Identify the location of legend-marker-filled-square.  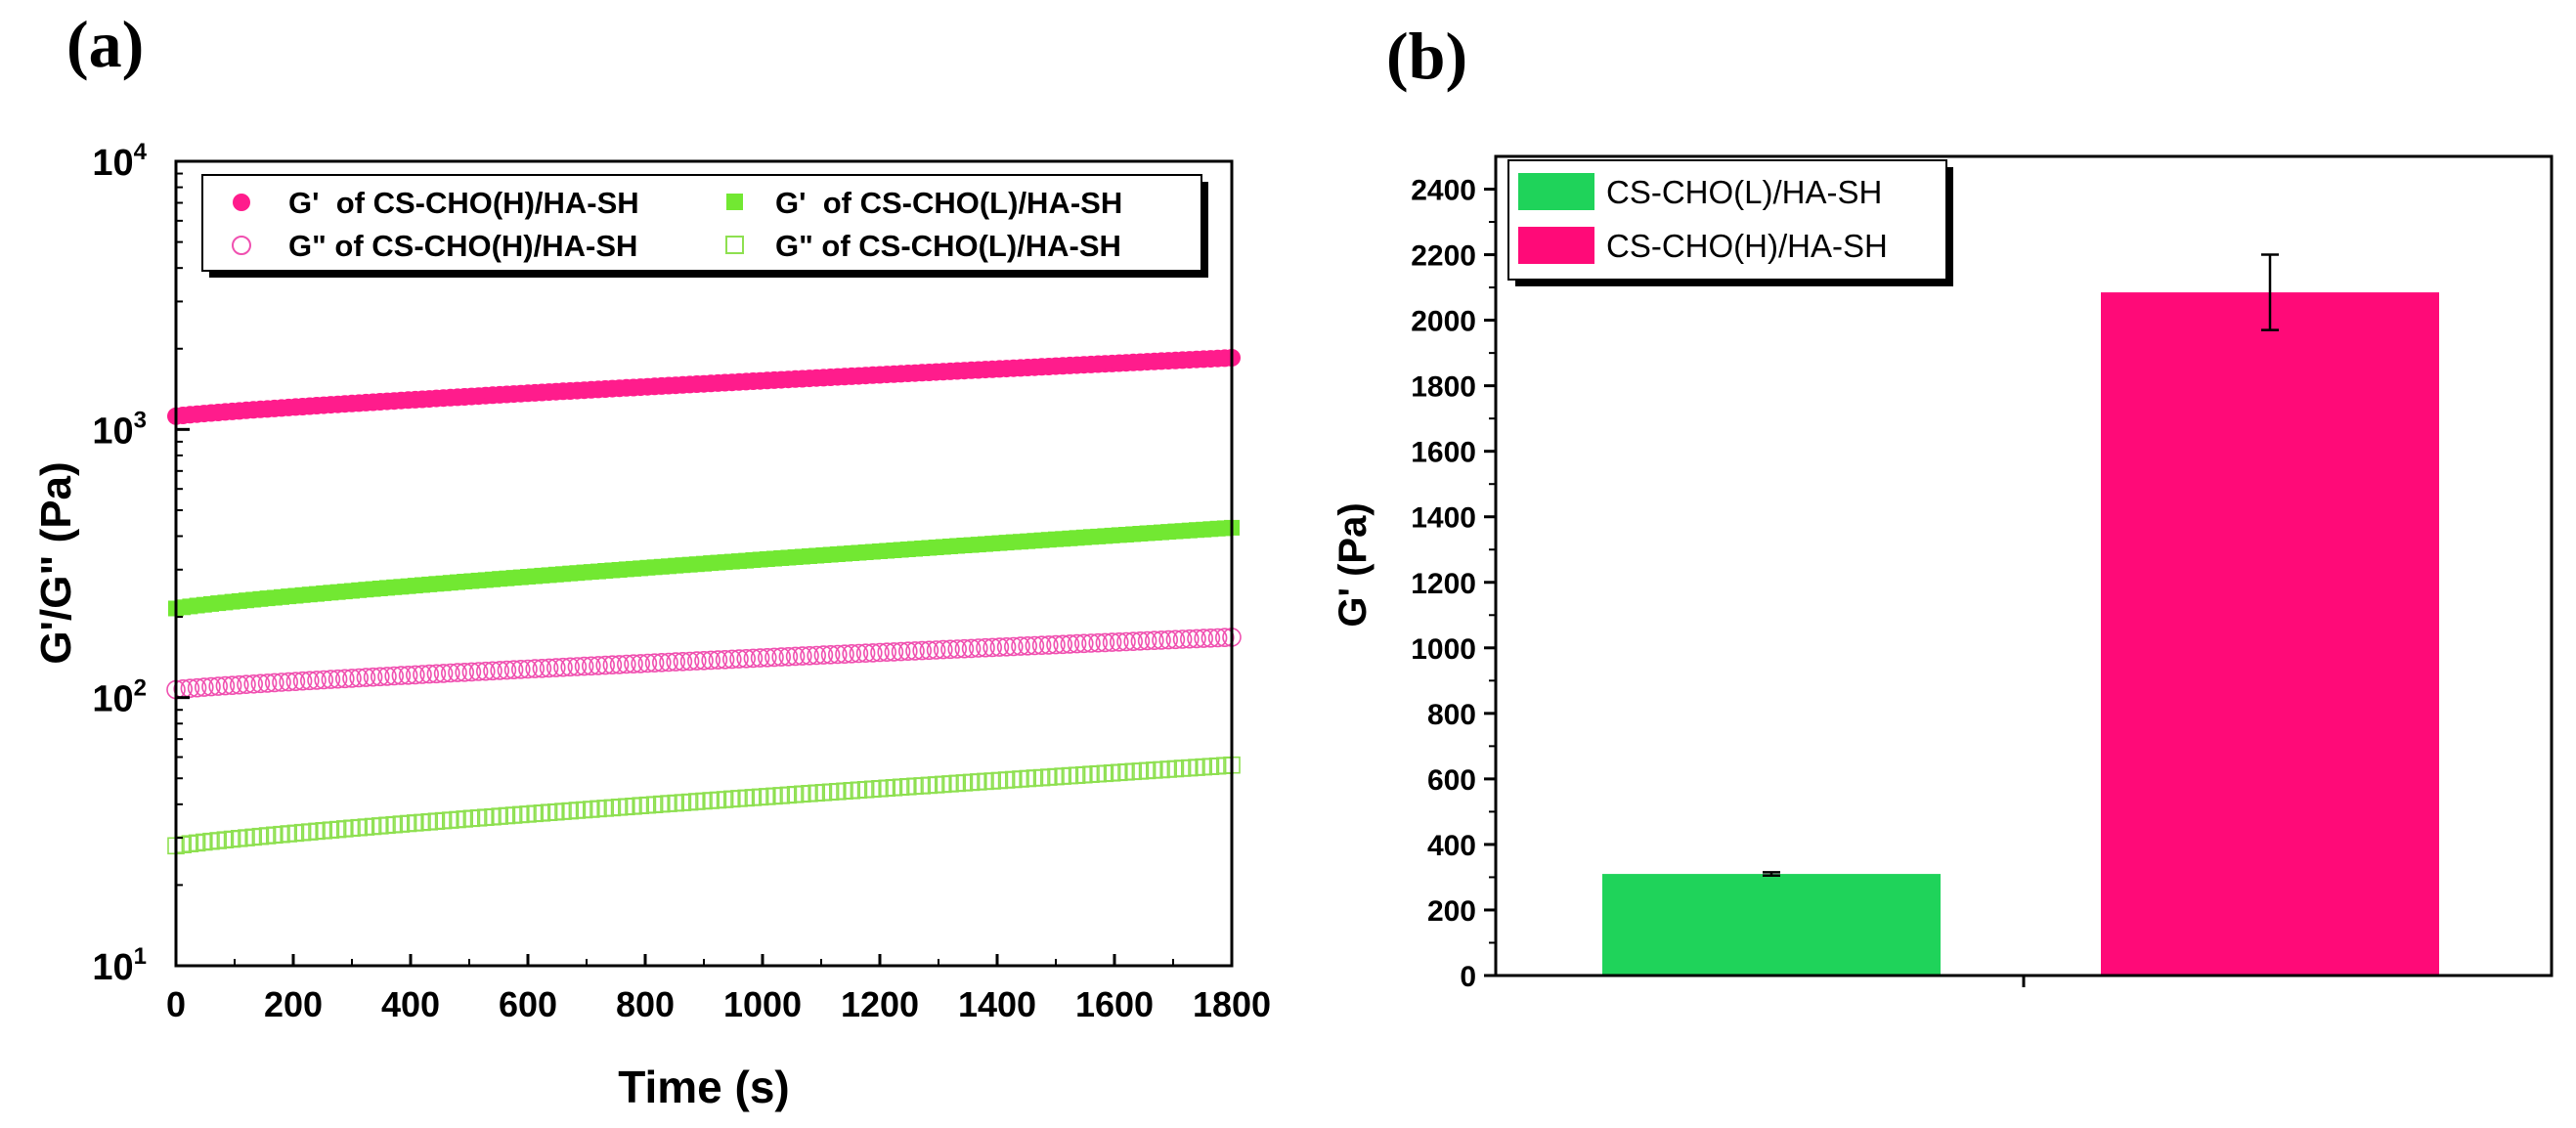
(734, 202).